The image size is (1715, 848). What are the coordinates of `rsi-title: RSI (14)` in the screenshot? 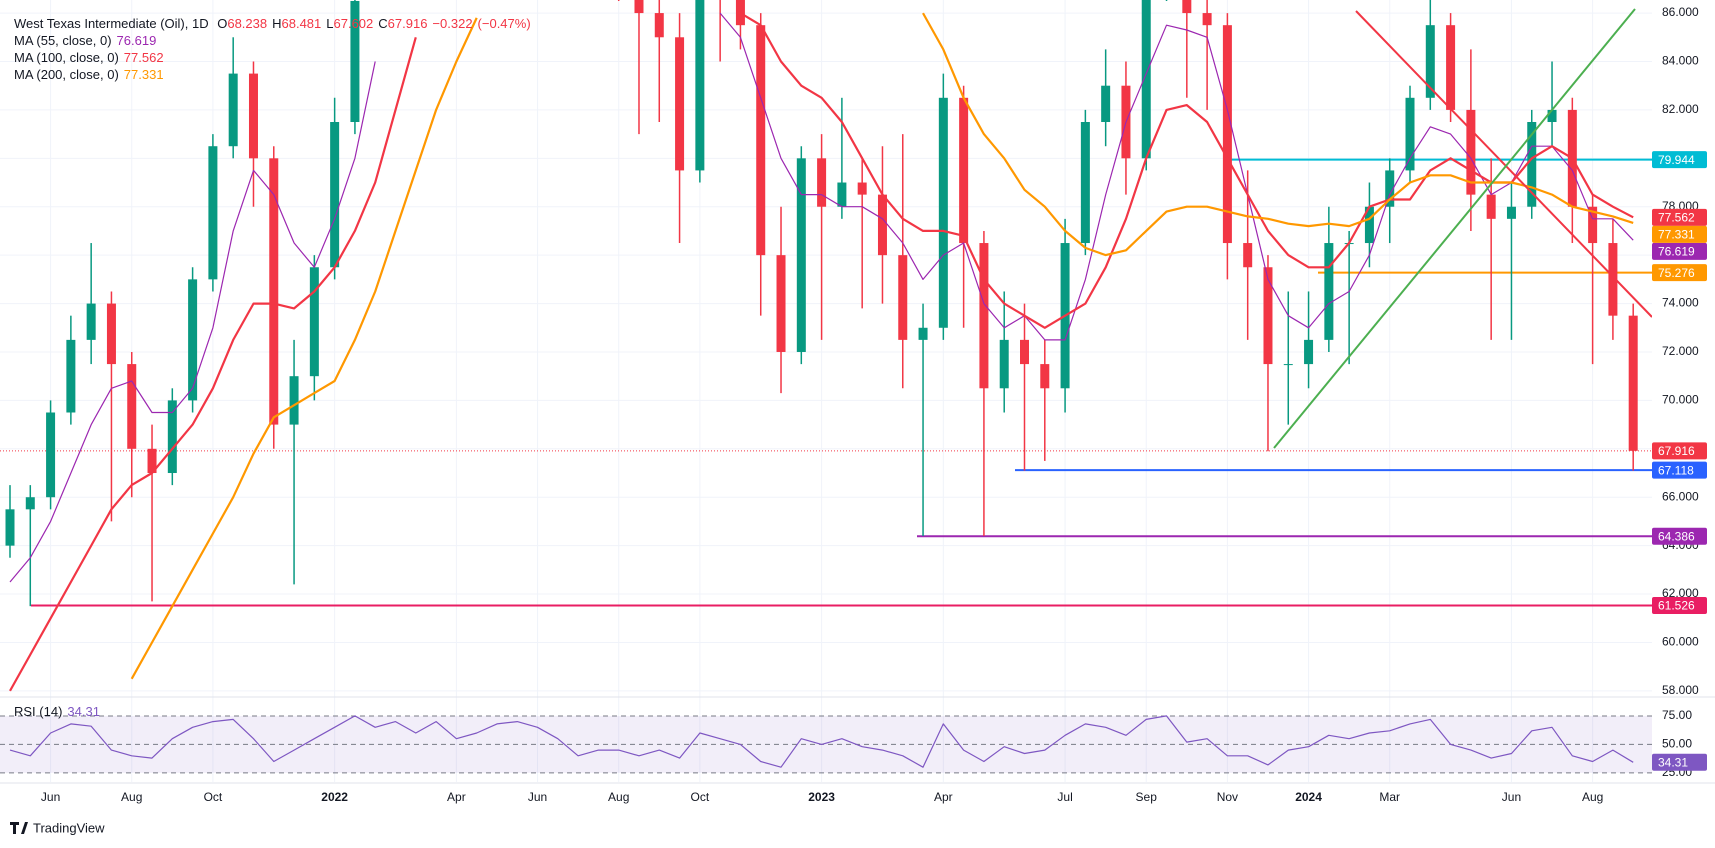 It's located at (38, 711).